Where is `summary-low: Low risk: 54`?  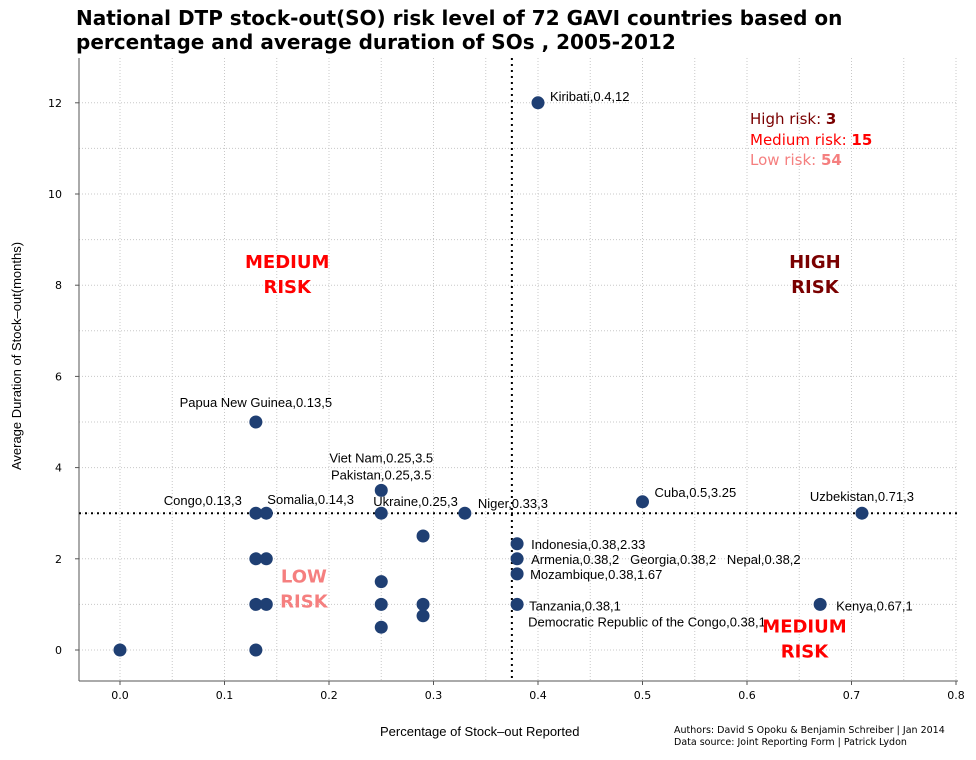 summary-low: Low risk: 54 is located at coordinates (796, 160).